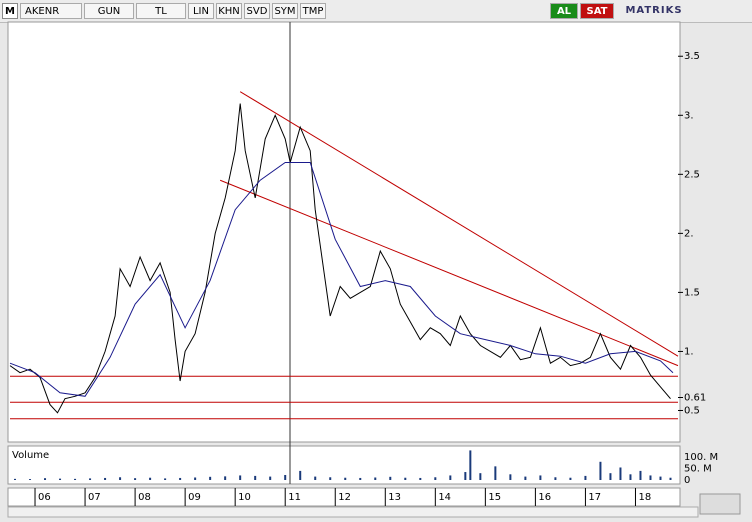 The image size is (752, 522). I want to click on svd-button: SVD, so click(257, 11).